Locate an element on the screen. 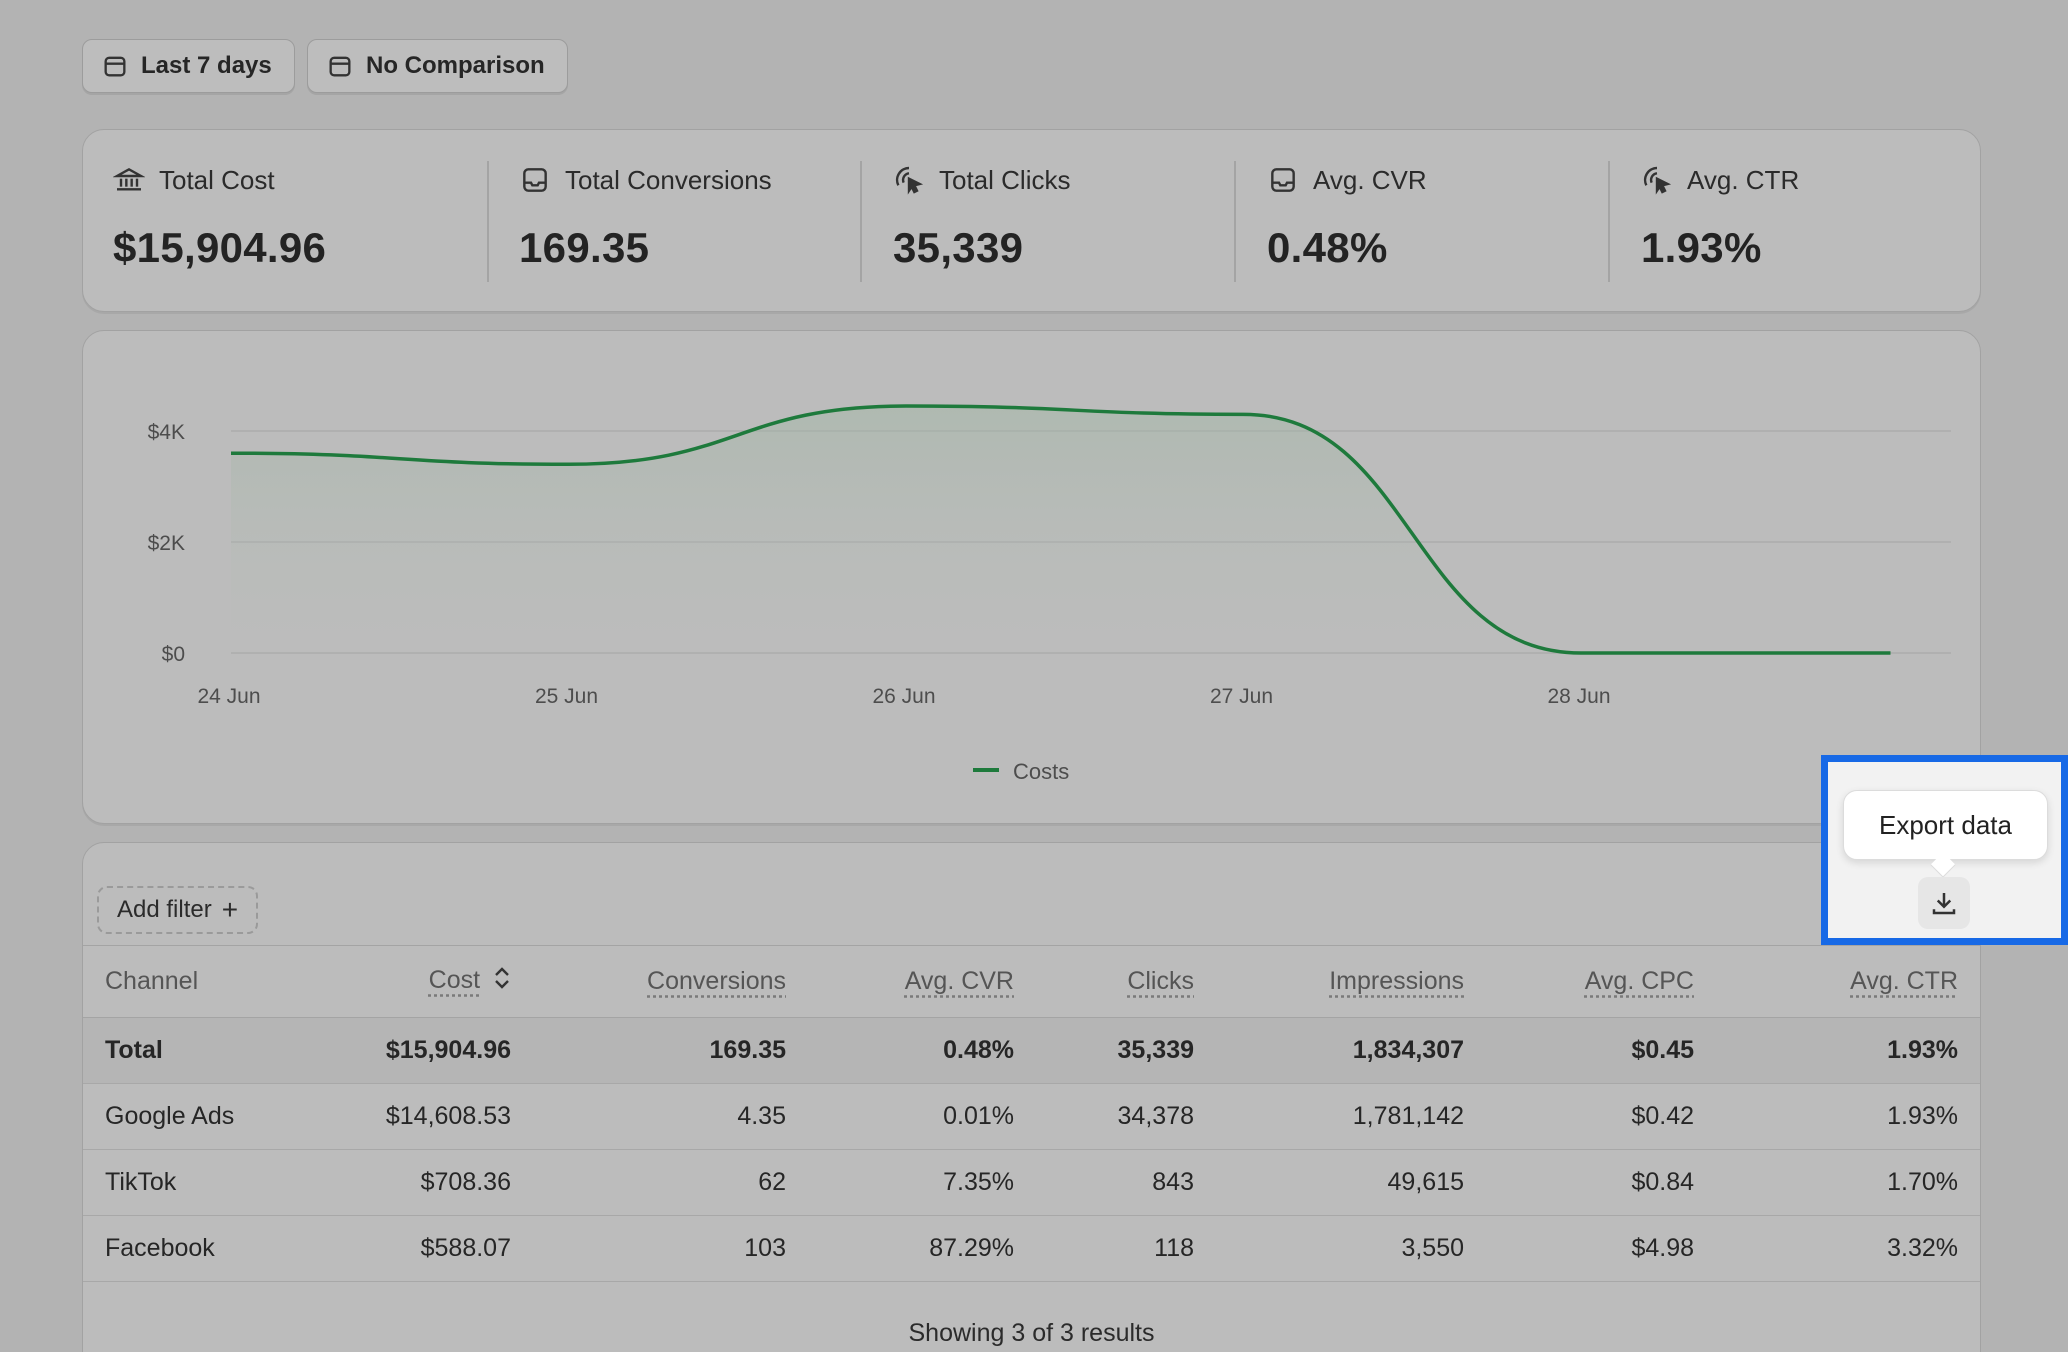 This screenshot has width=2068, height=1352. download-icon is located at coordinates (1944, 904).